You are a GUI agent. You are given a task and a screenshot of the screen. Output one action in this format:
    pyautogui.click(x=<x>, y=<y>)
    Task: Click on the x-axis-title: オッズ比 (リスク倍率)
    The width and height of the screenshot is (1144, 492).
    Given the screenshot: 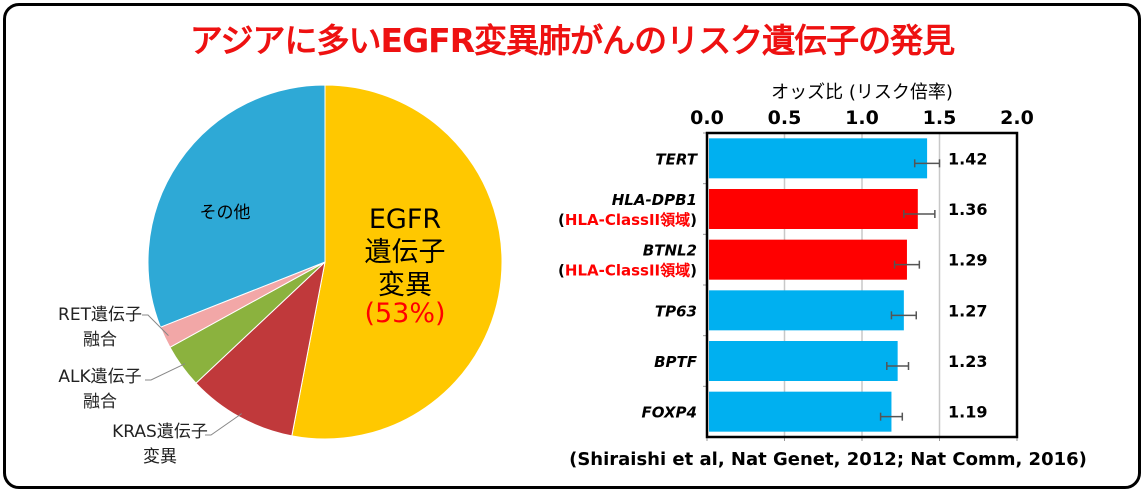 What is the action you would take?
    pyautogui.click(x=862, y=92)
    